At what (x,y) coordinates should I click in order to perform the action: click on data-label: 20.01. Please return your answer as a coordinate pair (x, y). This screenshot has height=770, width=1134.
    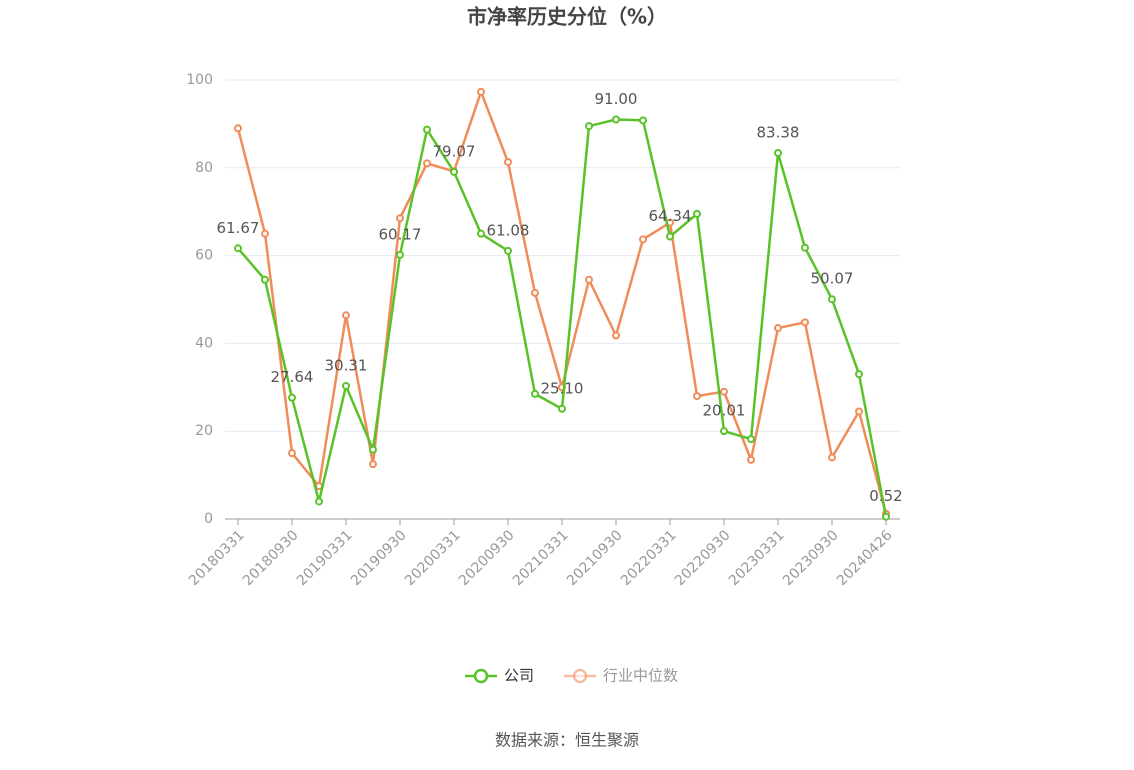
    Looking at the image, I should click on (724, 411).